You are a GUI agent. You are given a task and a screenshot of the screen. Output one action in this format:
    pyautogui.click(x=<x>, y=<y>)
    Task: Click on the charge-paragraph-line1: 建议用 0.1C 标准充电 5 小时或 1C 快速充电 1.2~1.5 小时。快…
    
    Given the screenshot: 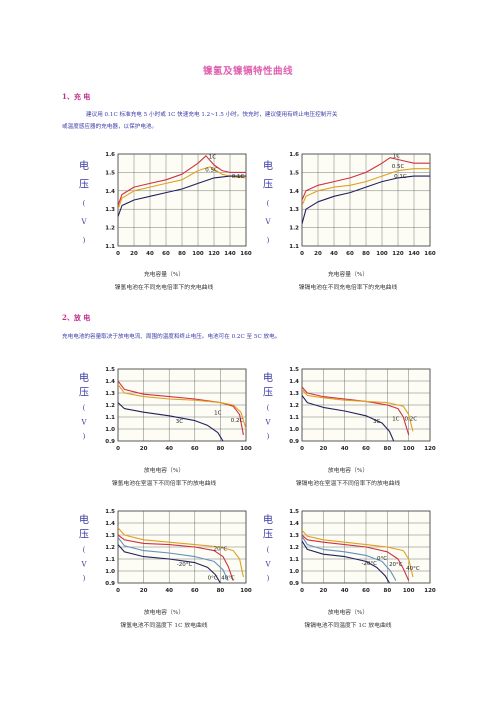 What is the action you would take?
    pyautogui.click(x=212, y=115)
    